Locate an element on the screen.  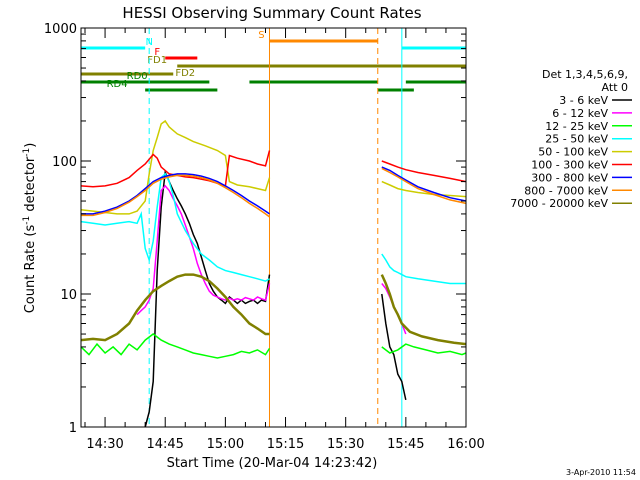
y-tick-label: 100 is located at coordinates (64, 162).